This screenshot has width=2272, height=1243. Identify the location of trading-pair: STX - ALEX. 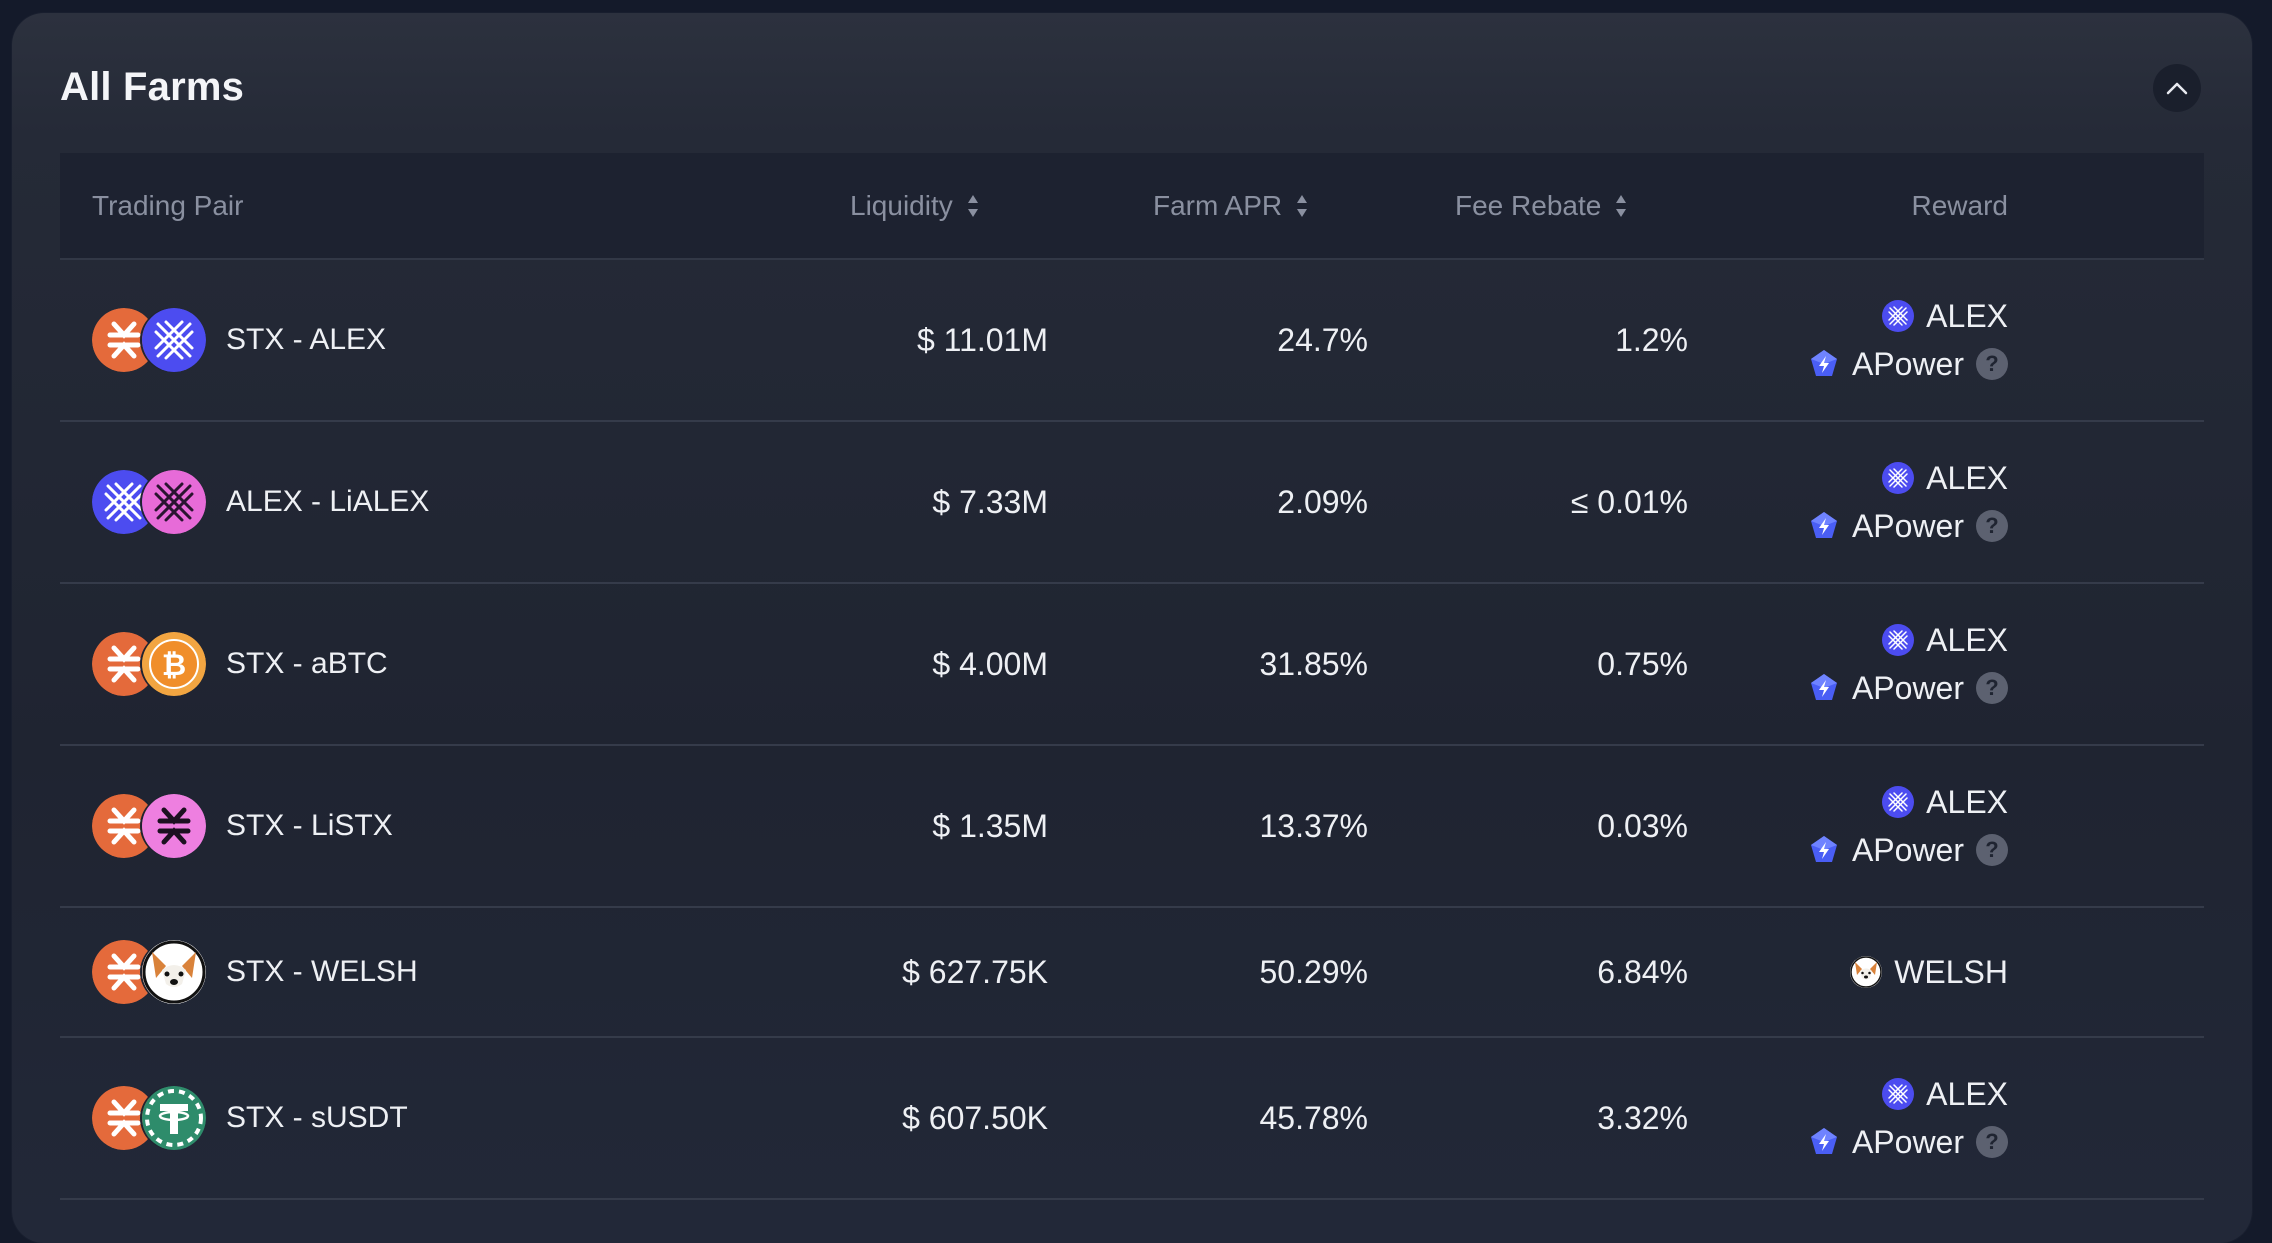
(239, 340).